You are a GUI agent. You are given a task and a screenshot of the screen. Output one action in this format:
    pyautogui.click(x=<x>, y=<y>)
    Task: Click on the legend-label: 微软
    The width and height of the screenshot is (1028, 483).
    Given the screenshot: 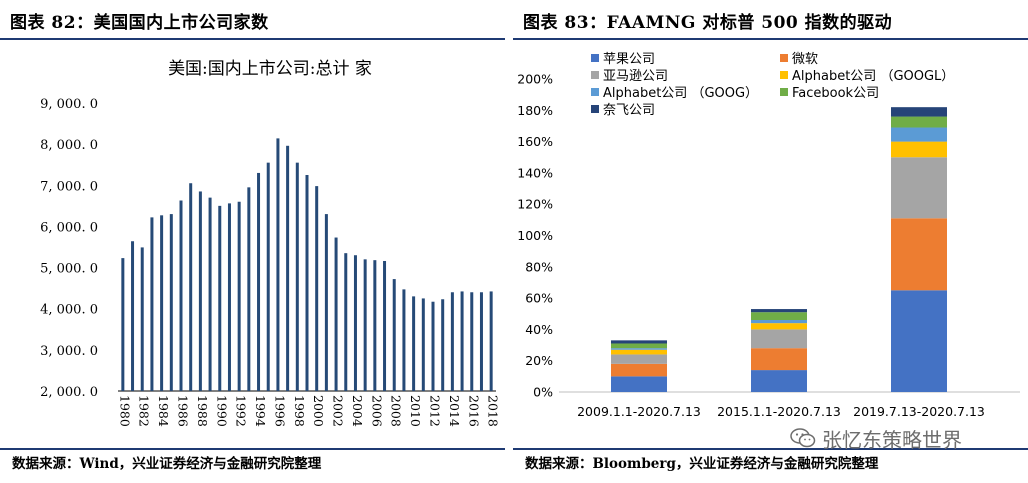 What is the action you would take?
    pyautogui.click(x=805, y=59)
    